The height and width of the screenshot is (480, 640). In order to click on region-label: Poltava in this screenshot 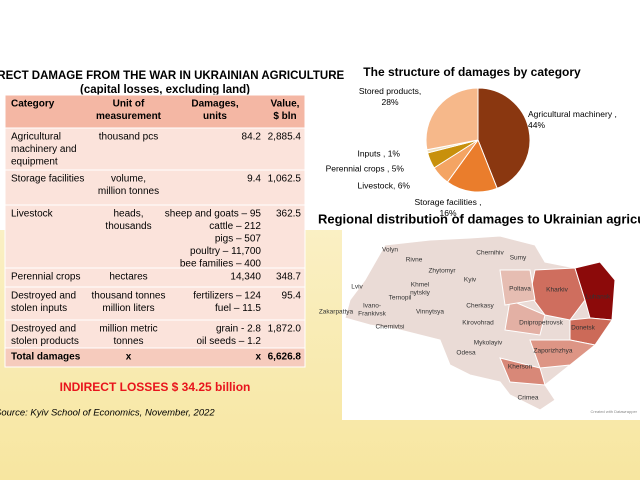, I will do `click(520, 289)`.